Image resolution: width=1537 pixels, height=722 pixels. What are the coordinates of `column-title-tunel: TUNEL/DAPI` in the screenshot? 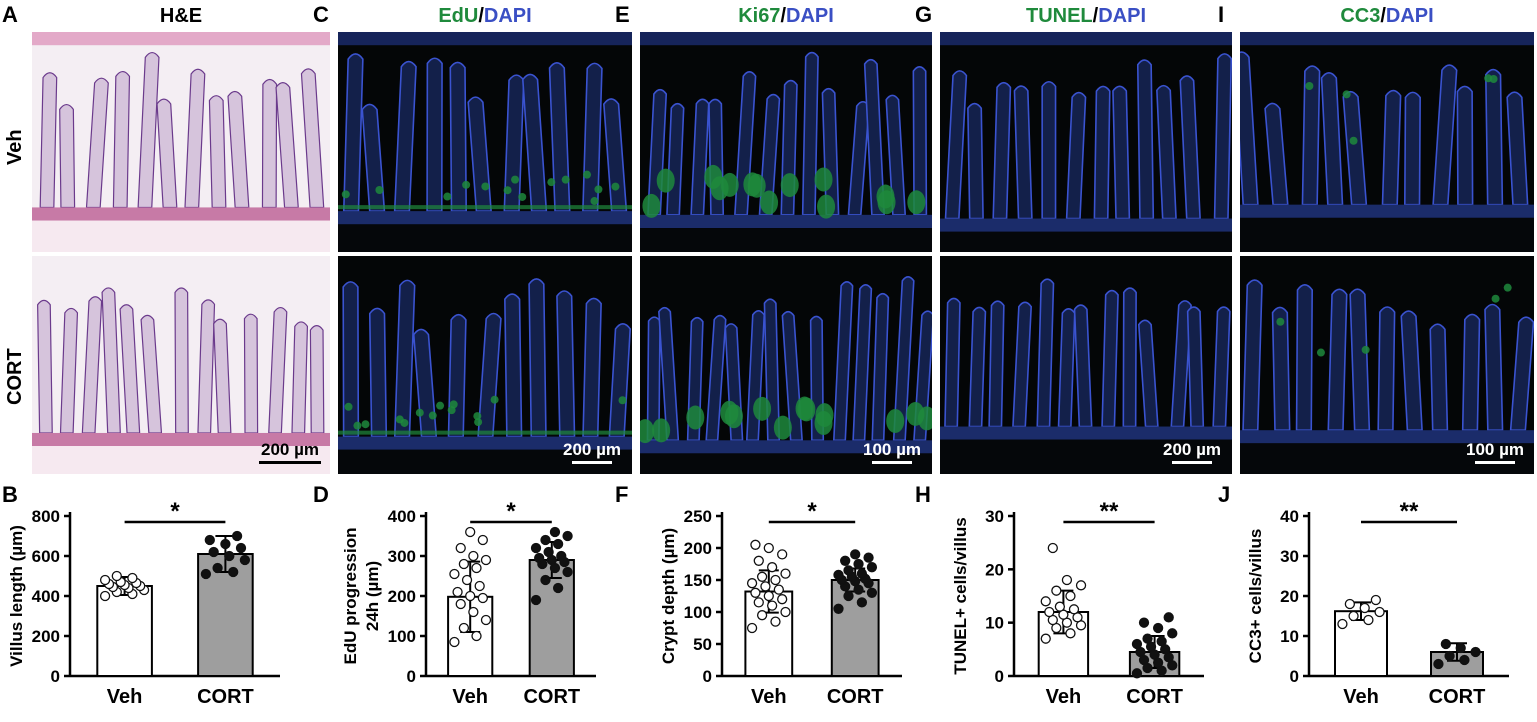 It's located at (1086, 16).